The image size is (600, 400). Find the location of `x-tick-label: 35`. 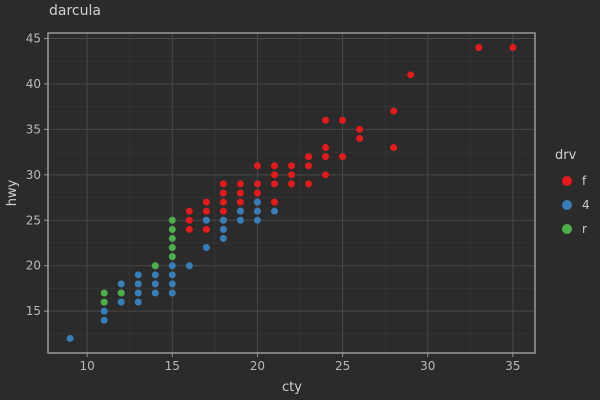

x-tick-label: 35 is located at coordinates (512, 366).